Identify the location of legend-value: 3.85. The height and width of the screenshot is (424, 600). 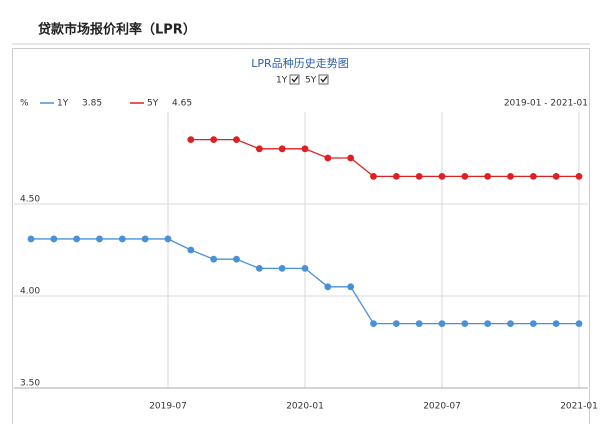
(92, 104).